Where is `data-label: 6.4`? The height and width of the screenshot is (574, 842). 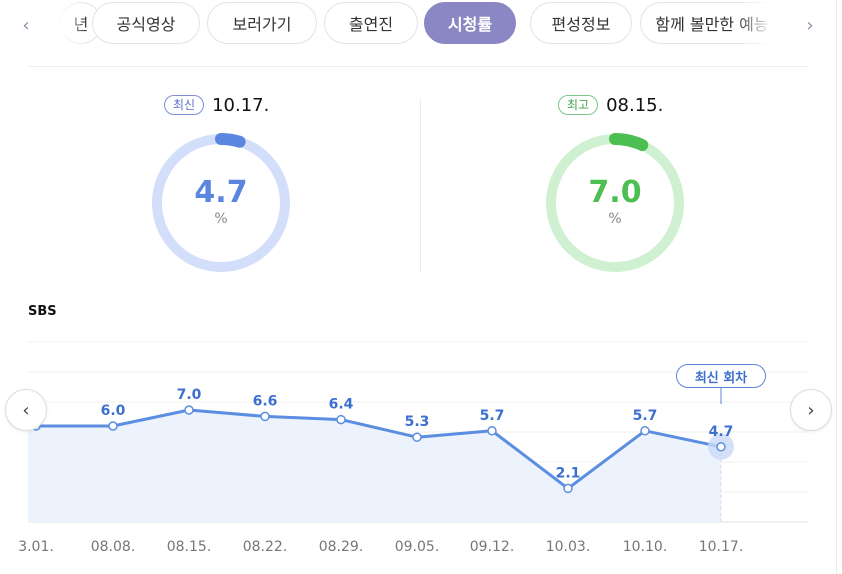 data-label: 6.4 is located at coordinates (341, 405).